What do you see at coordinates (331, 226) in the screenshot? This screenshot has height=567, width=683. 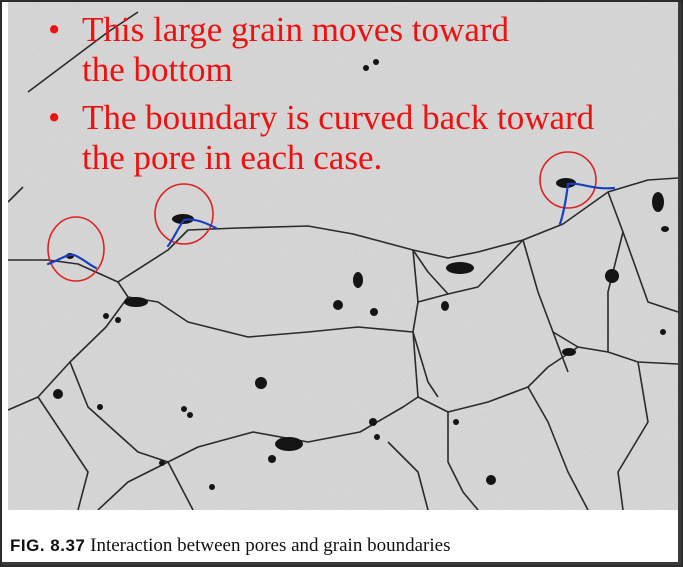 I see `annotation-curves` at bounding box center [331, 226].